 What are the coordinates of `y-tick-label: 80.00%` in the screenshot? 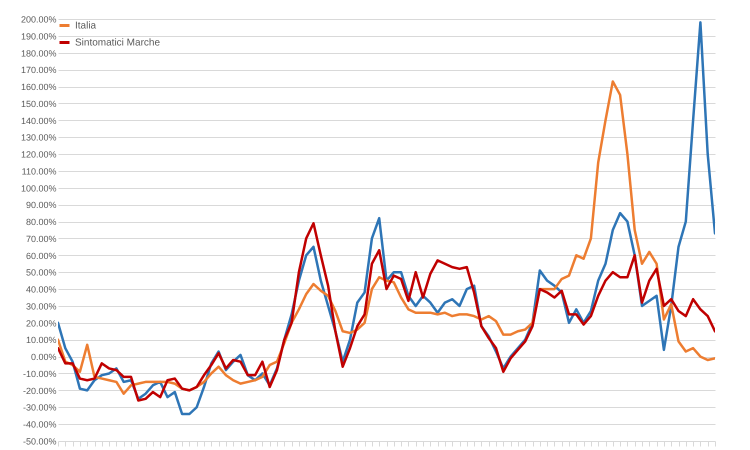 It's located at (41, 222).